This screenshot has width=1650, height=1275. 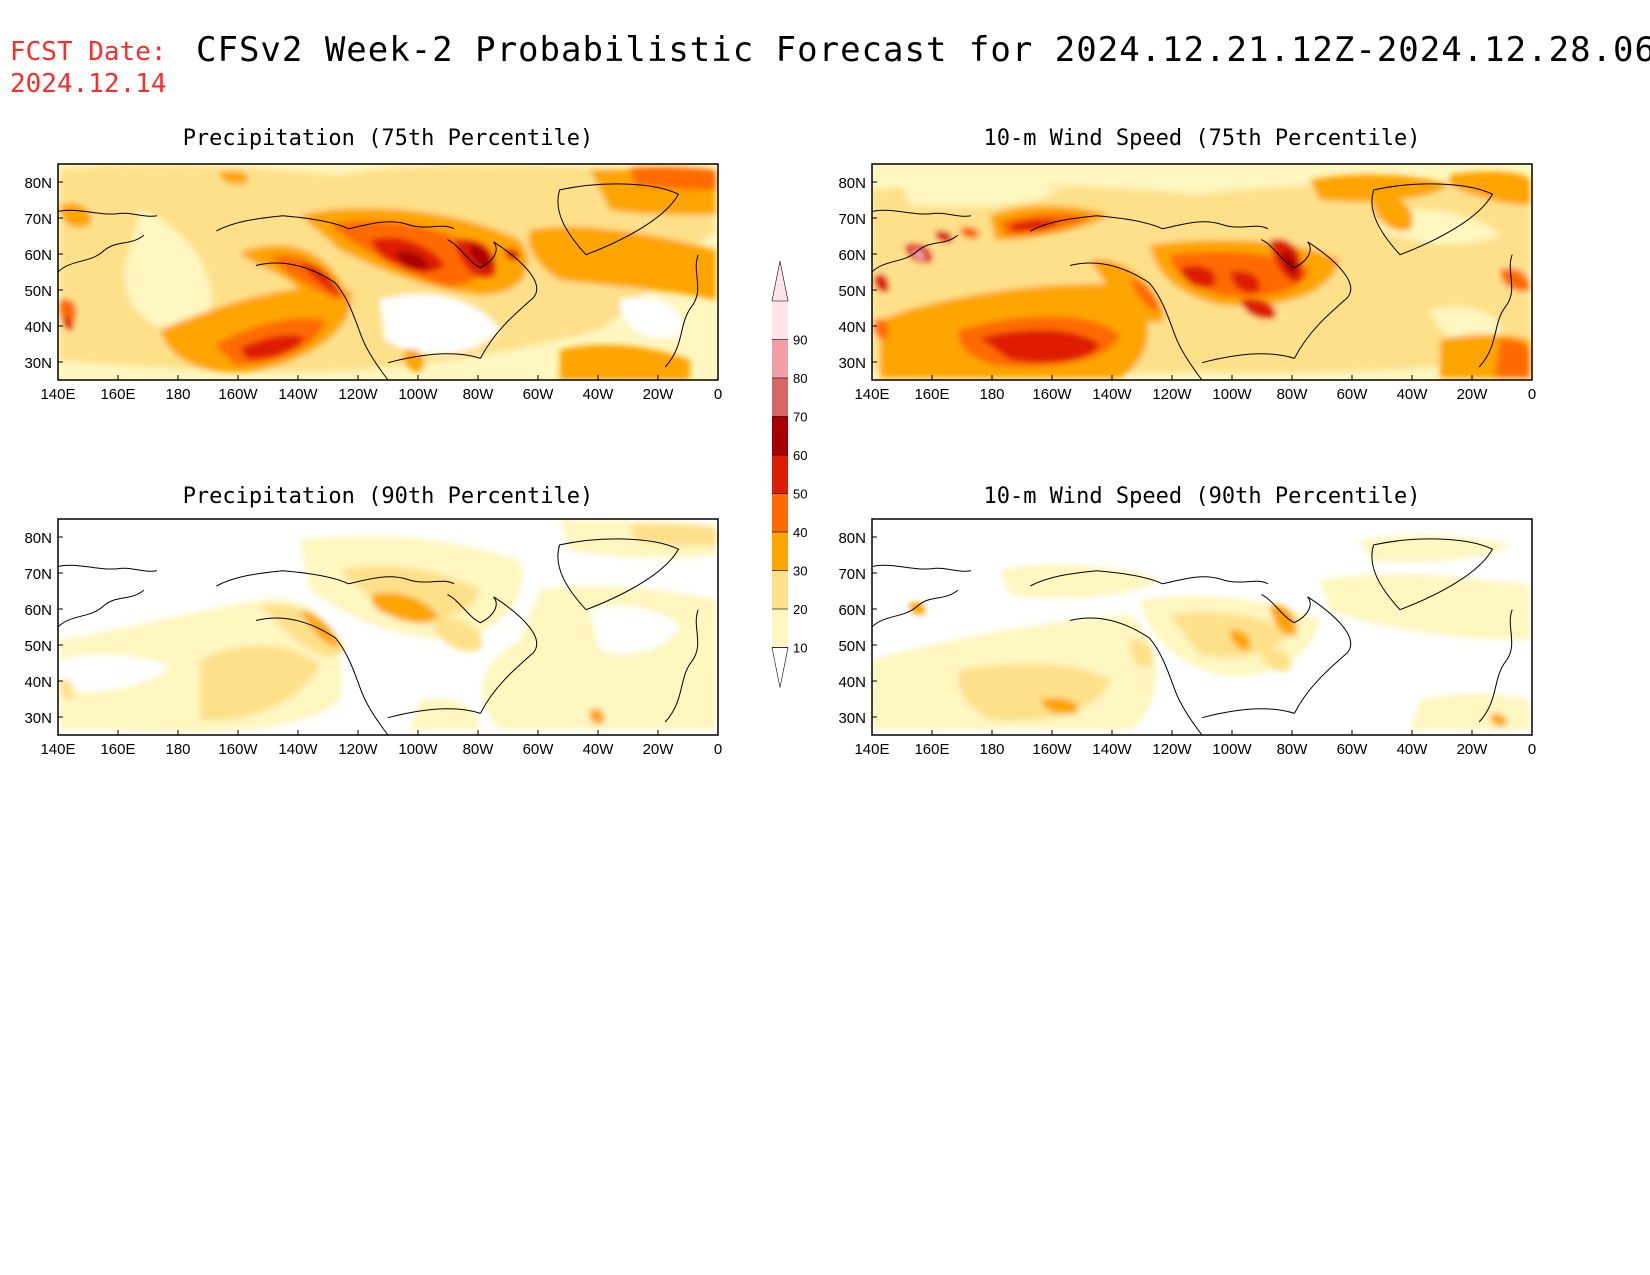 What do you see at coordinates (800, 648) in the screenshot?
I see `colorbar-label: 10` at bounding box center [800, 648].